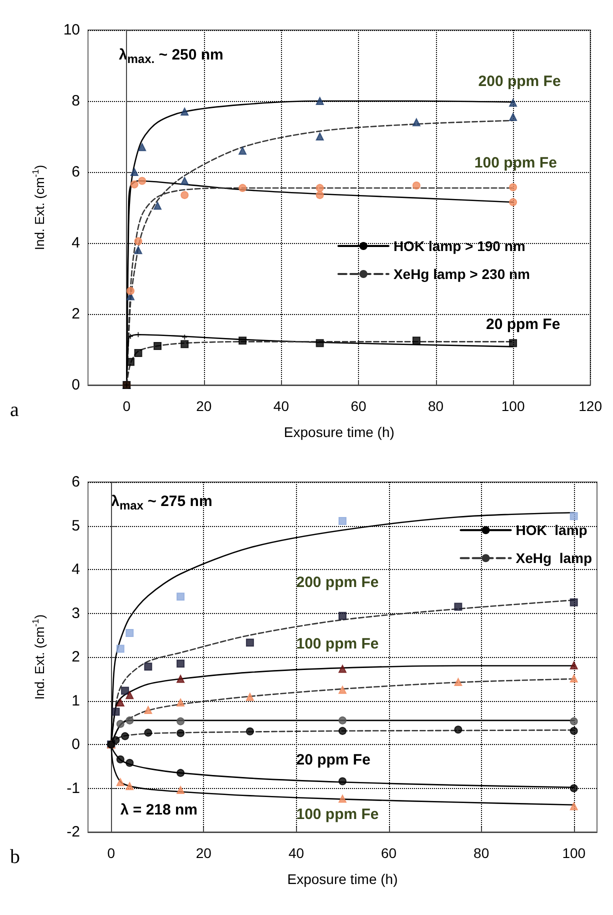  Describe the element at coordinates (71, 30) in the screenshot. I see `y-tick-label: 10` at that location.